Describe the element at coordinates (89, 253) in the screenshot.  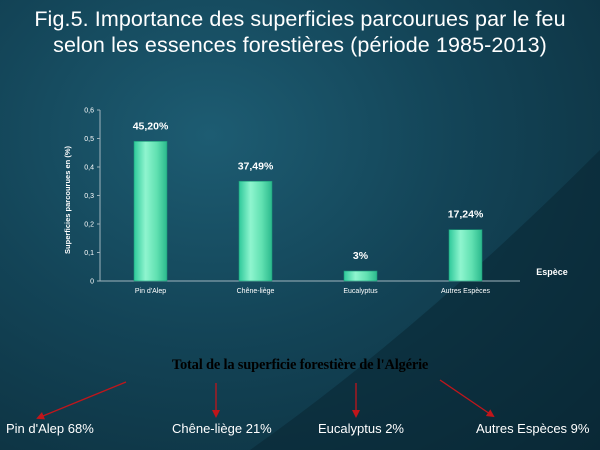
I see `y-tick-label: 0,1` at that location.